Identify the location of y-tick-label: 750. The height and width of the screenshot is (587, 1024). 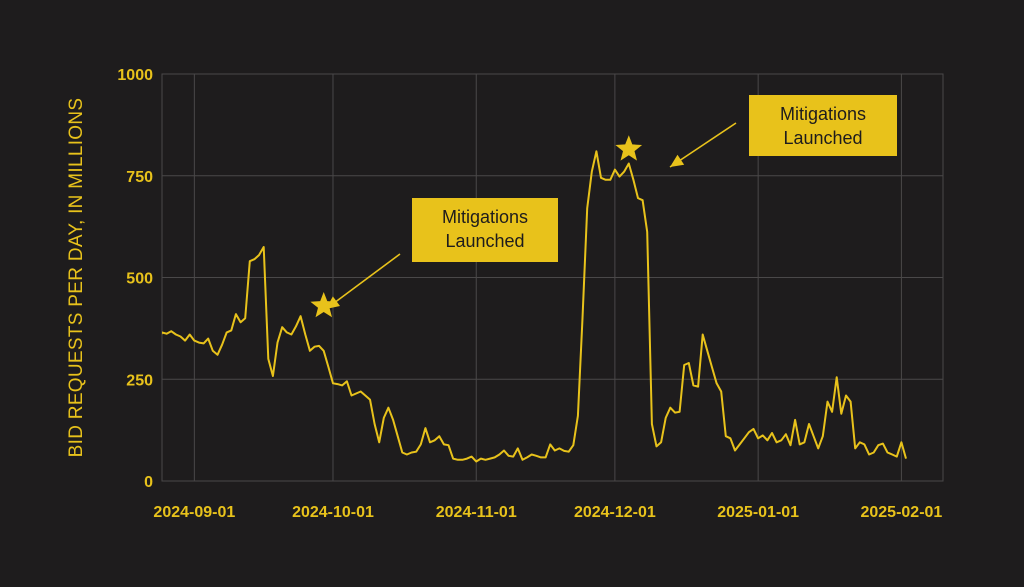
(139, 177).